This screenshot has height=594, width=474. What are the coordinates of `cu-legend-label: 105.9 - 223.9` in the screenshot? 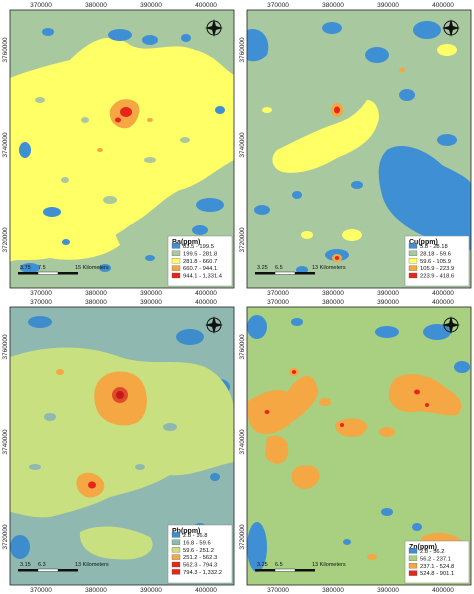 It's located at (437, 269).